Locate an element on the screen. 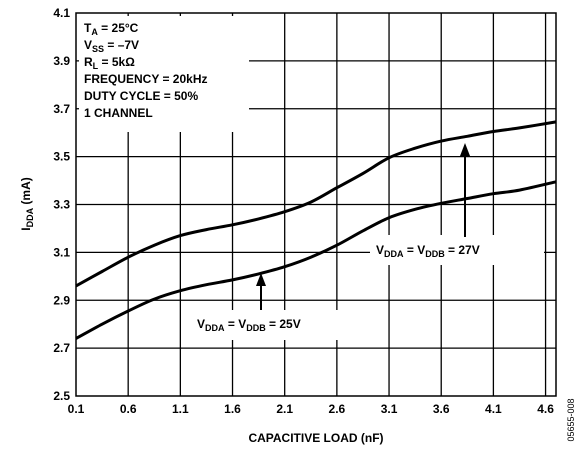 This screenshot has width=579, height=453. x-tick-labels: 0.1 0.6 1.1 1.6 2.1 2.6 3.1 3.6 4.1 4.6 is located at coordinates (311, 409).